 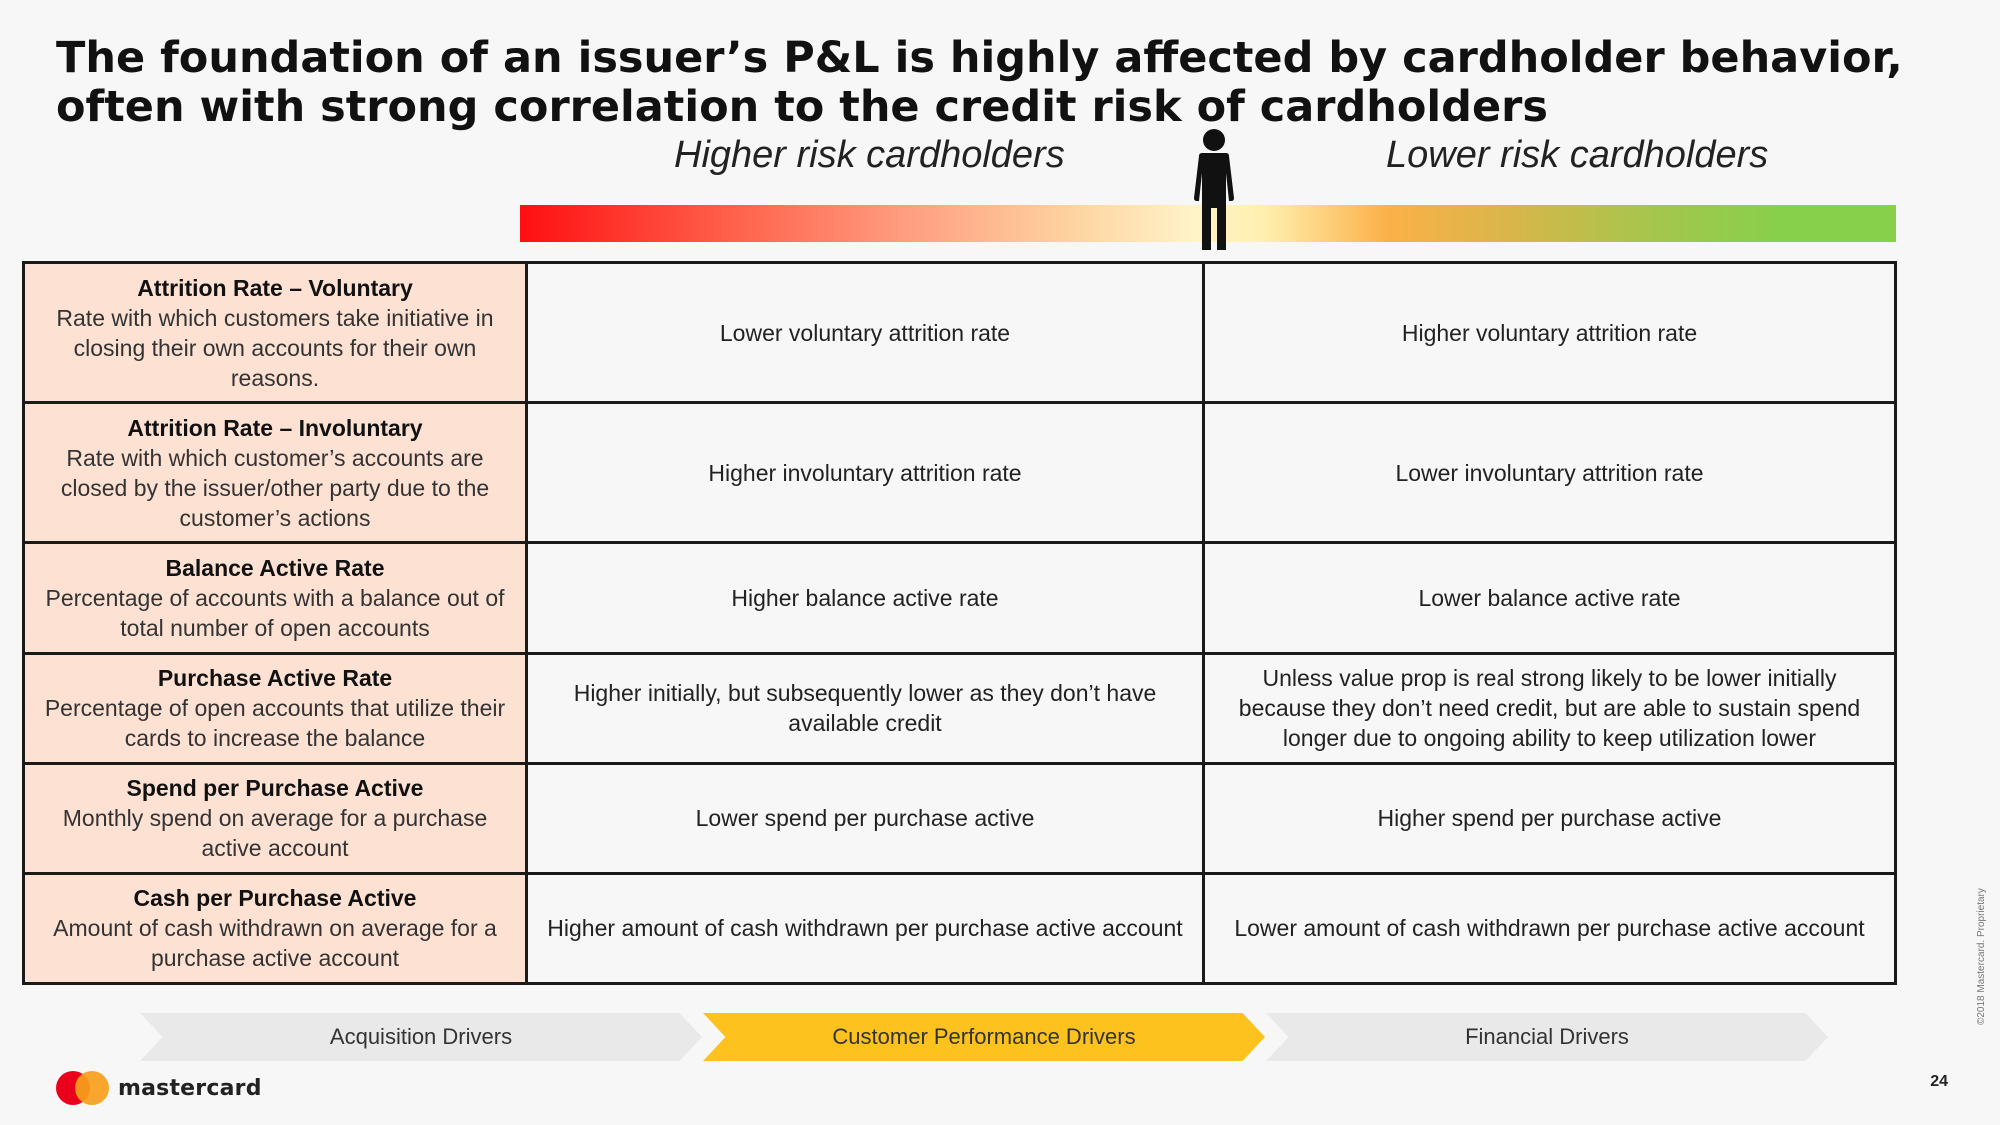 What do you see at coordinates (865, 818) in the screenshot?
I see `higher-risk-cell: Lower spend per purchase active` at bounding box center [865, 818].